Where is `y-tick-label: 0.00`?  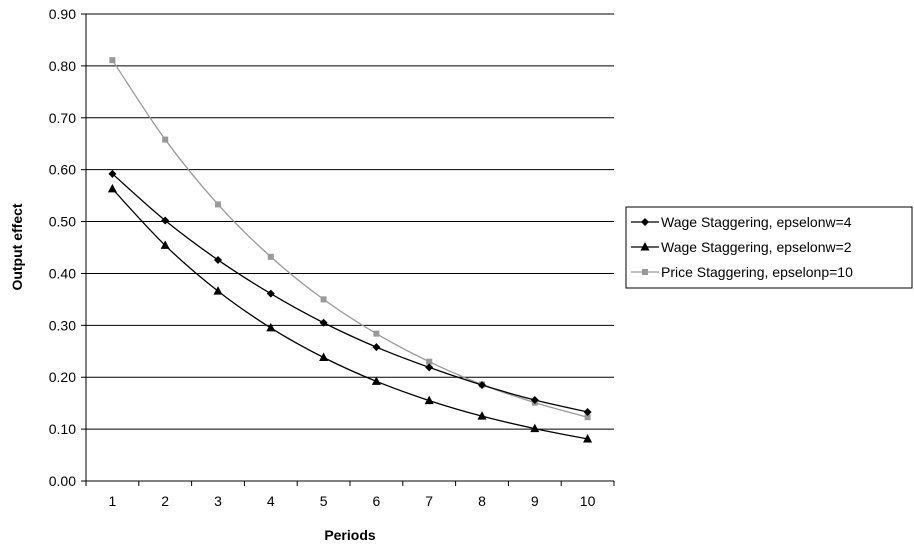
y-tick-label: 0.00 is located at coordinates (62, 481).